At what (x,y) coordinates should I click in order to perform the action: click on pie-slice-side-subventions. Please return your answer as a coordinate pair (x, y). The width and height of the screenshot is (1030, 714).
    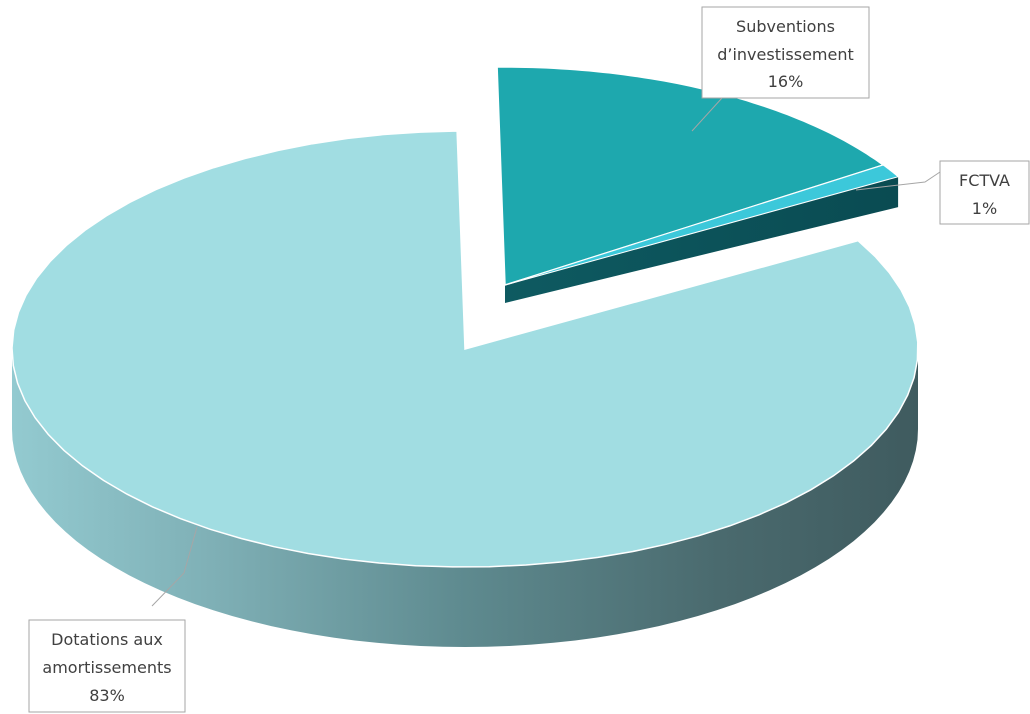
    Looking at the image, I should click on (702, 239).